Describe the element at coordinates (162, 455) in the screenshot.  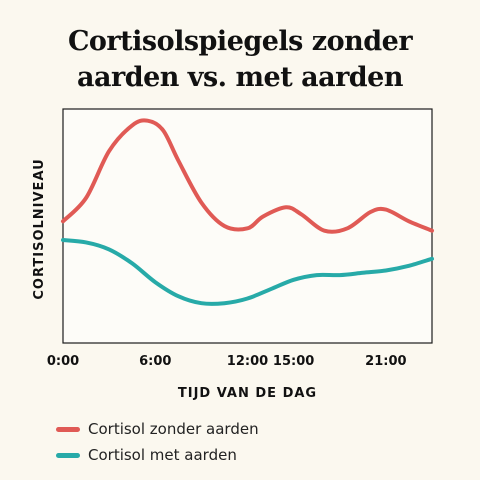
I see `legend-label-met-aarden: Cortisol met aarden` at that location.